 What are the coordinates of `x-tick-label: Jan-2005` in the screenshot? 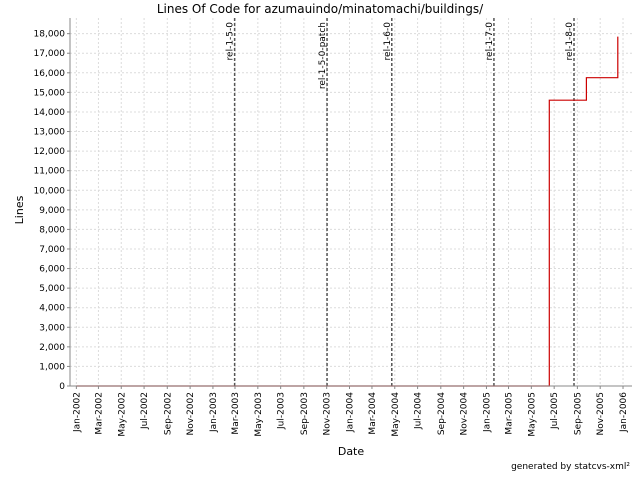 It's located at (487, 412).